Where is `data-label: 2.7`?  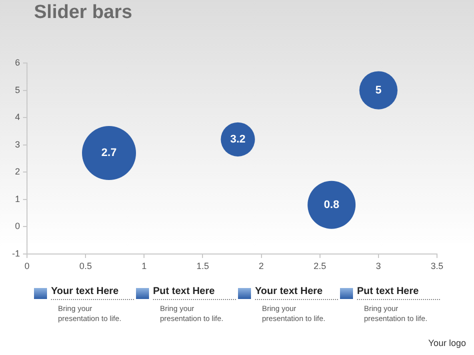 data-label: 2.7 is located at coordinates (109, 153).